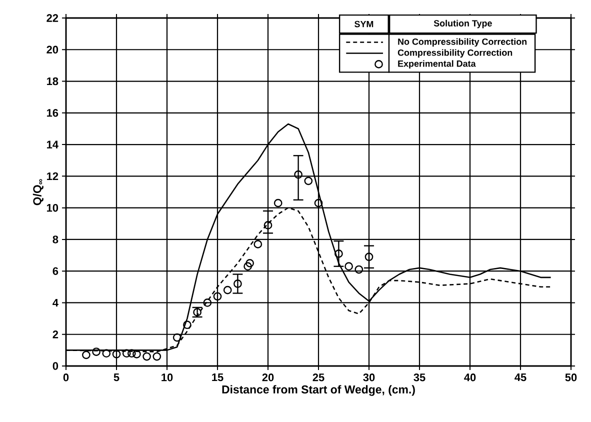  Describe the element at coordinates (52, 18) in the screenshot. I see `y-tick-label: 22` at that location.